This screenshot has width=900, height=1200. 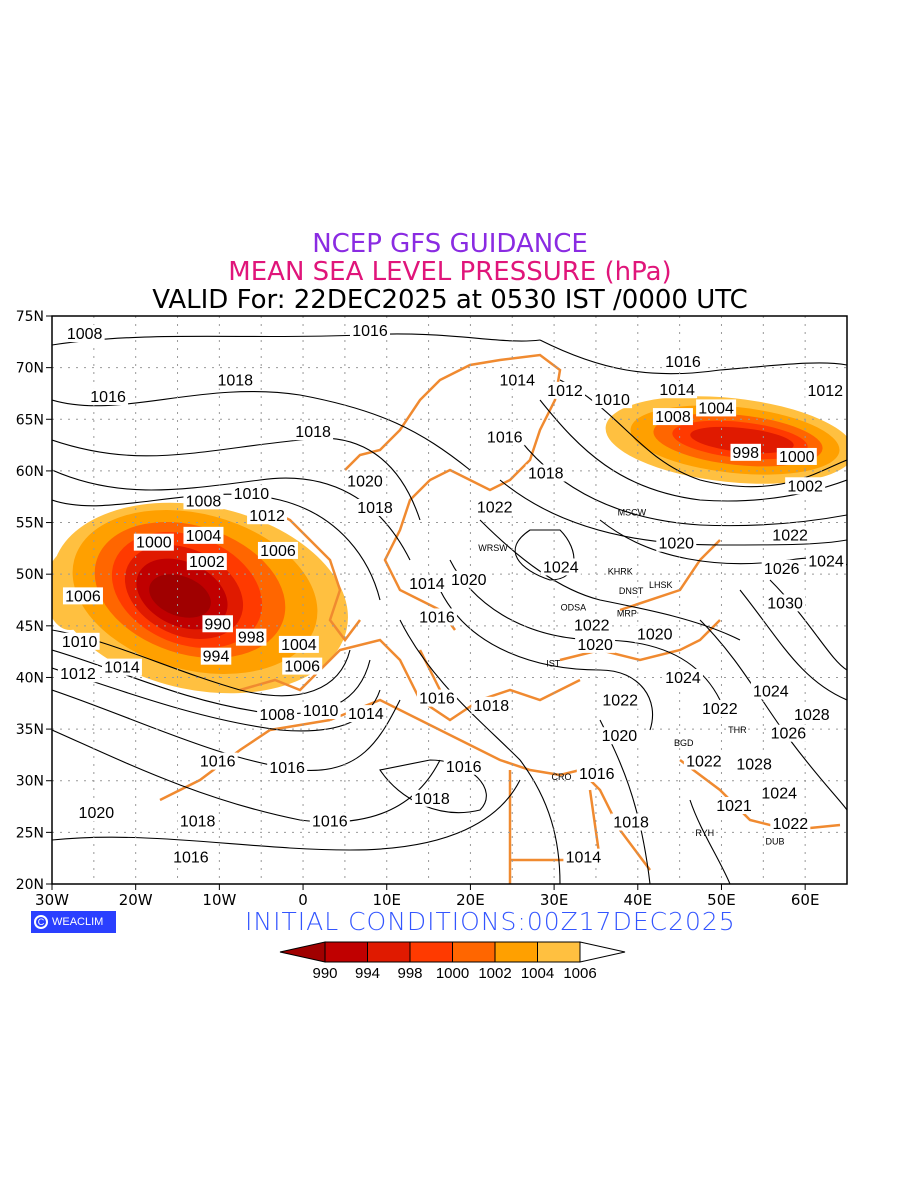 What do you see at coordinates (638, 900) in the screenshot?
I see `lon-tick-label: 40E` at bounding box center [638, 900].